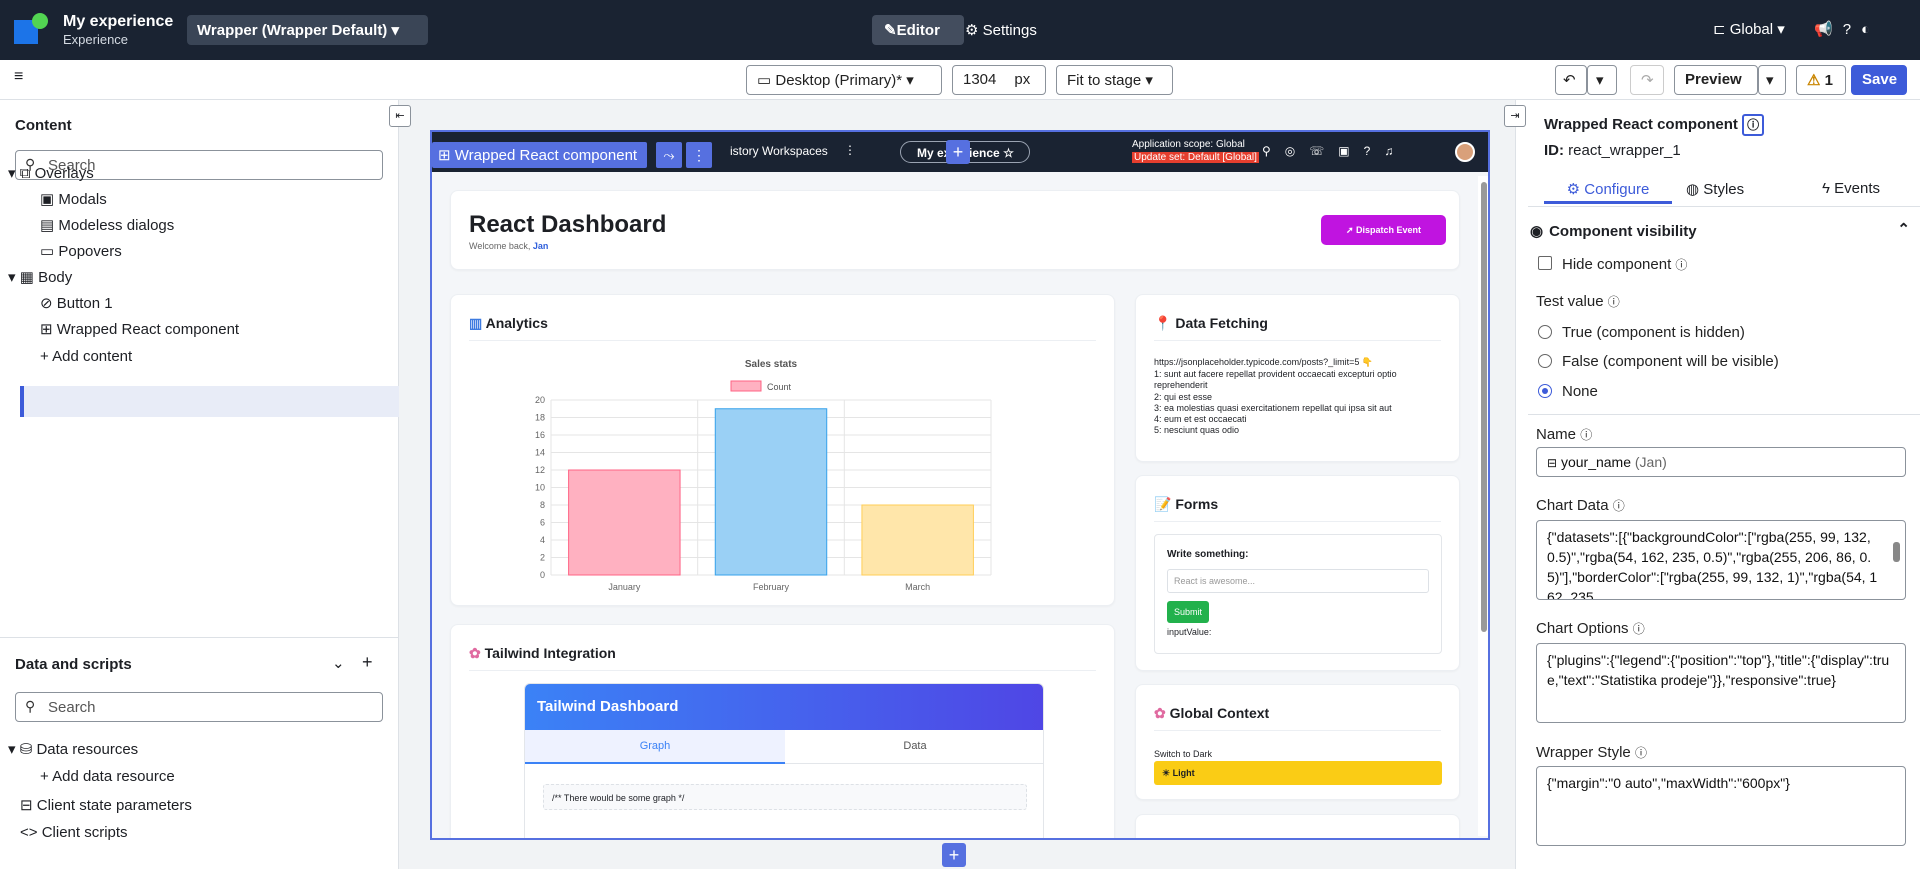  I want to click on stage-scrollbar, so click(1483, 506).